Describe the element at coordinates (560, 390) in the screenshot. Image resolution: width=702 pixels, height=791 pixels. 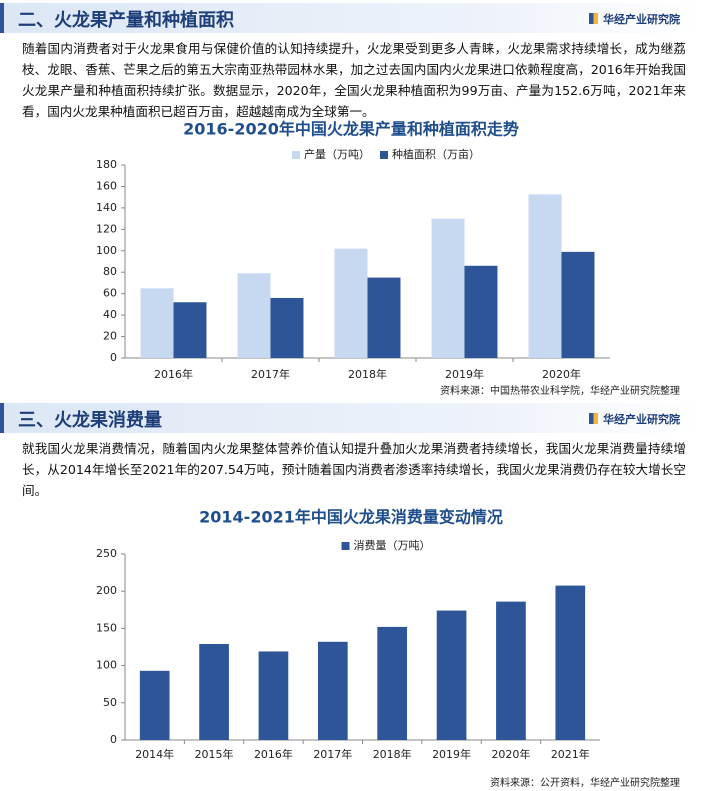
I see `source-note: 资料来源：中国热带农业科学院，华经产业研究院整理` at that location.